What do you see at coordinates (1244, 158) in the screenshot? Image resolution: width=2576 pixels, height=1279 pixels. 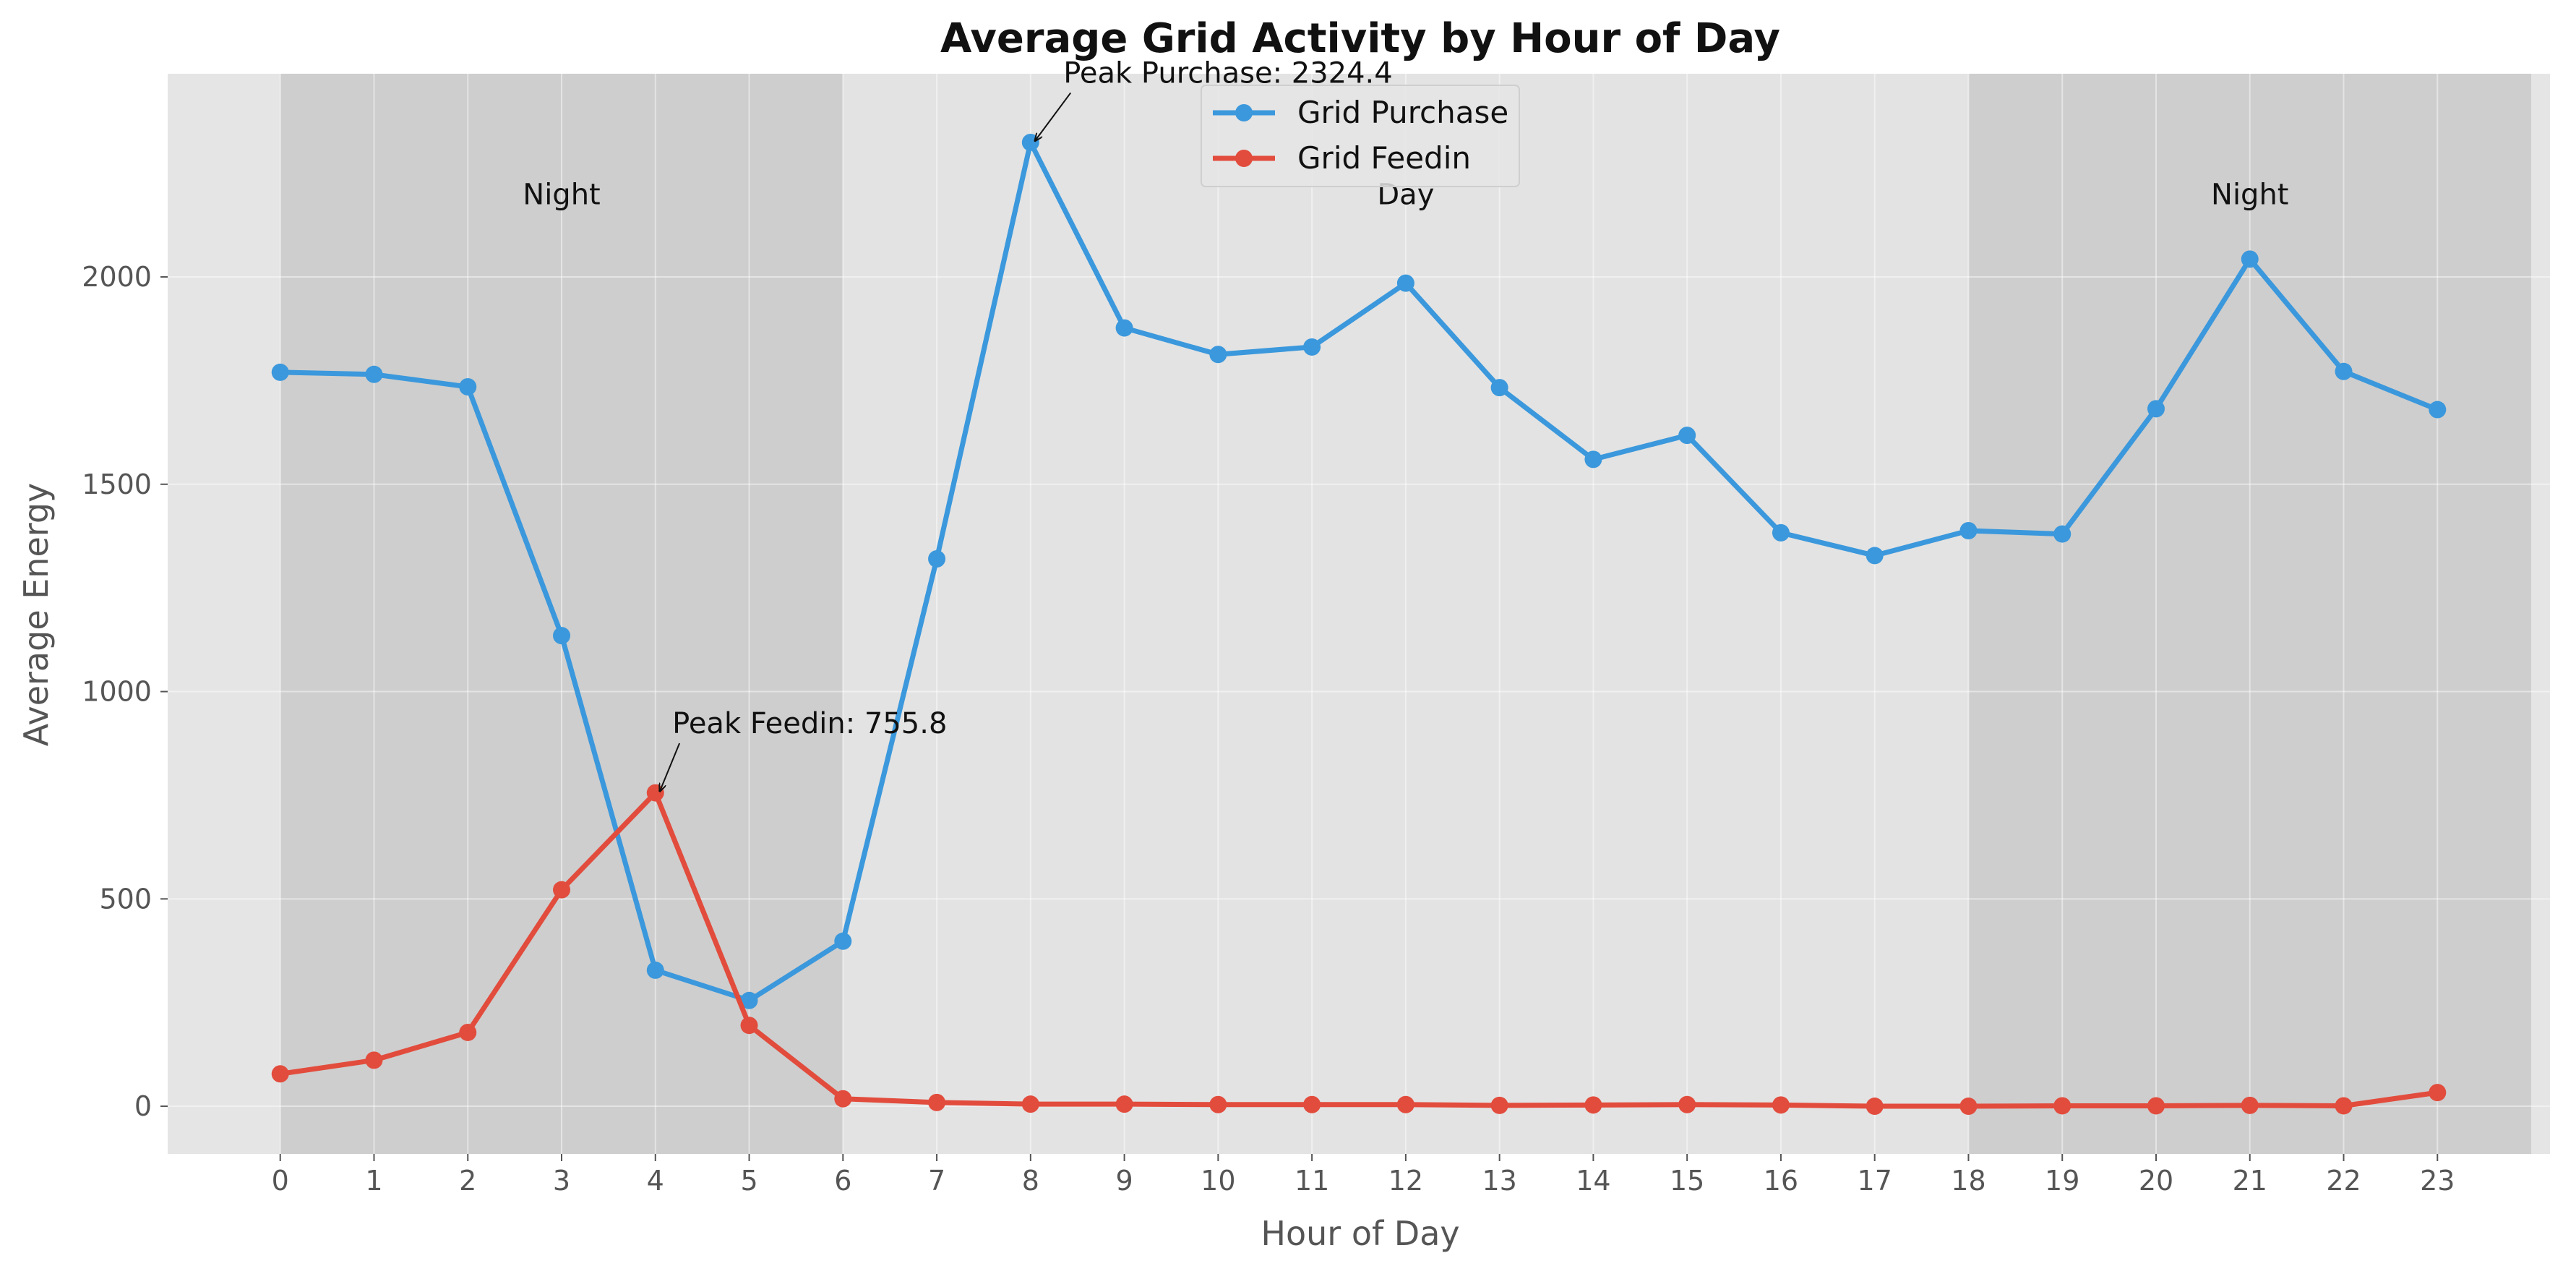 I see `legend-marker-grid-feedin` at bounding box center [1244, 158].